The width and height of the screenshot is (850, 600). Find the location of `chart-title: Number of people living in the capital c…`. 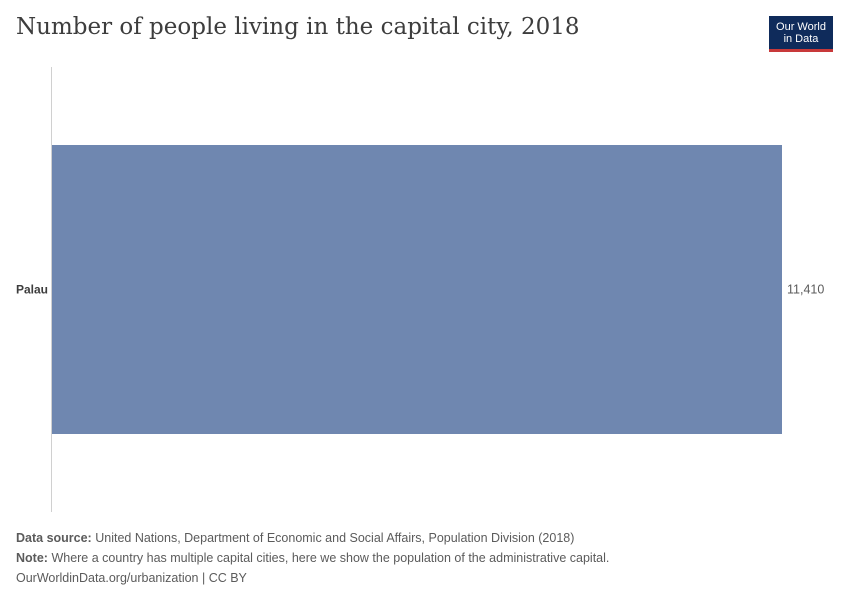

chart-title: Number of people living in the capital c… is located at coordinates (298, 27).